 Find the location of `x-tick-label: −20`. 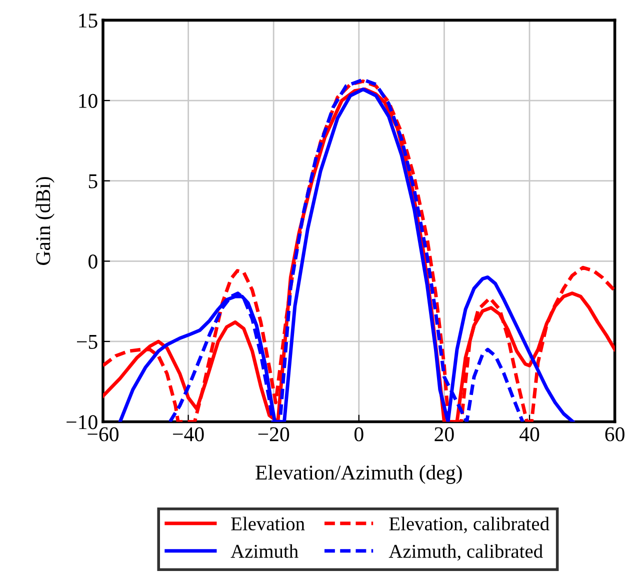

x-tick-label: −20 is located at coordinates (274, 434).